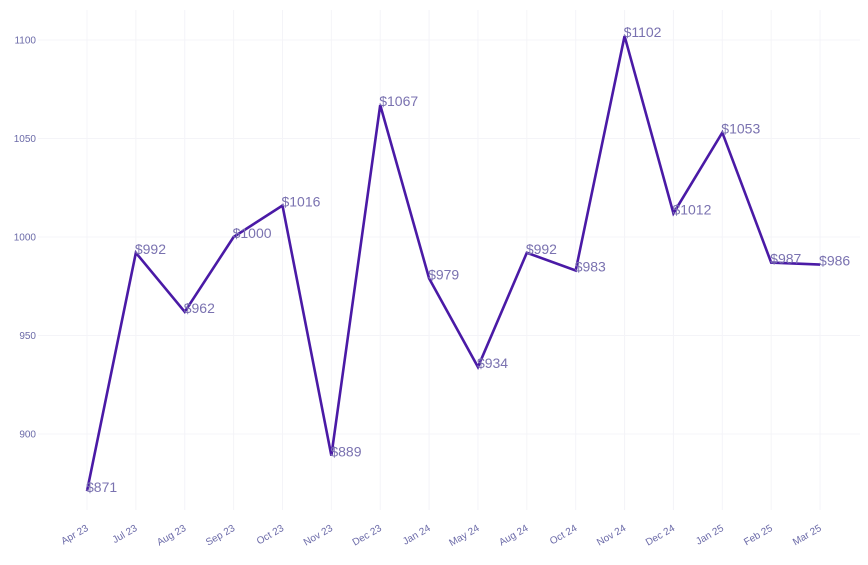  I want to click on x-tick-label: Aug 24, so click(513, 536).